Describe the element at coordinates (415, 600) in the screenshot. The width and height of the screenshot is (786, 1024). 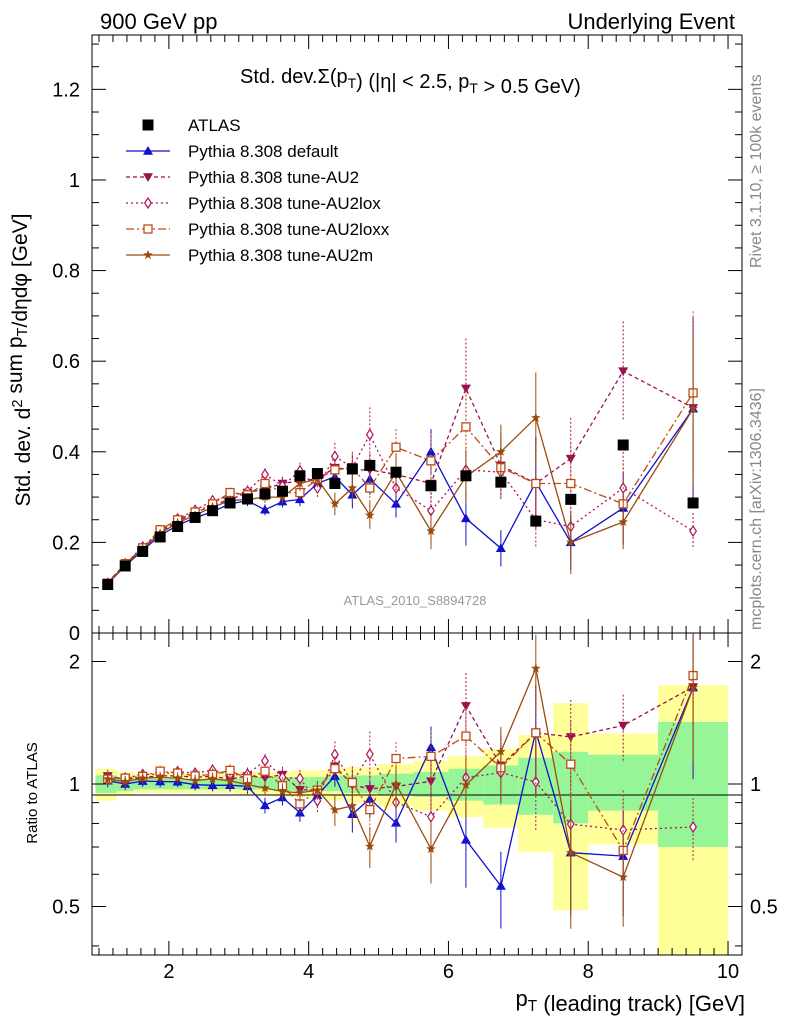
I see `analysis-label: ATLAS_2010_S8894728` at that location.